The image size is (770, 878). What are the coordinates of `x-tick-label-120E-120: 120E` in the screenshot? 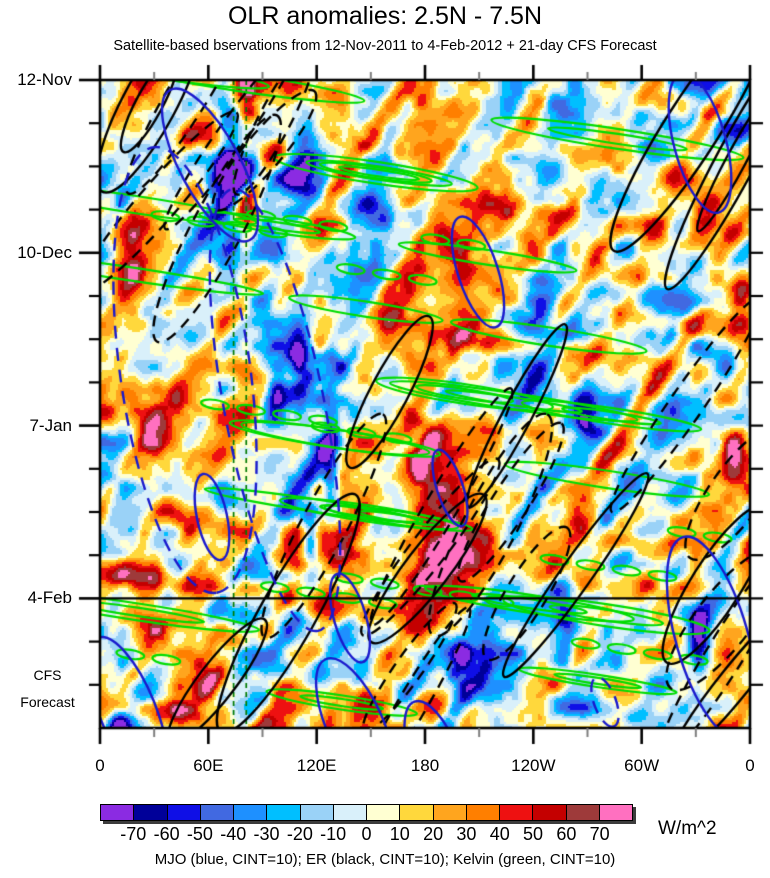 It's located at (316, 765).